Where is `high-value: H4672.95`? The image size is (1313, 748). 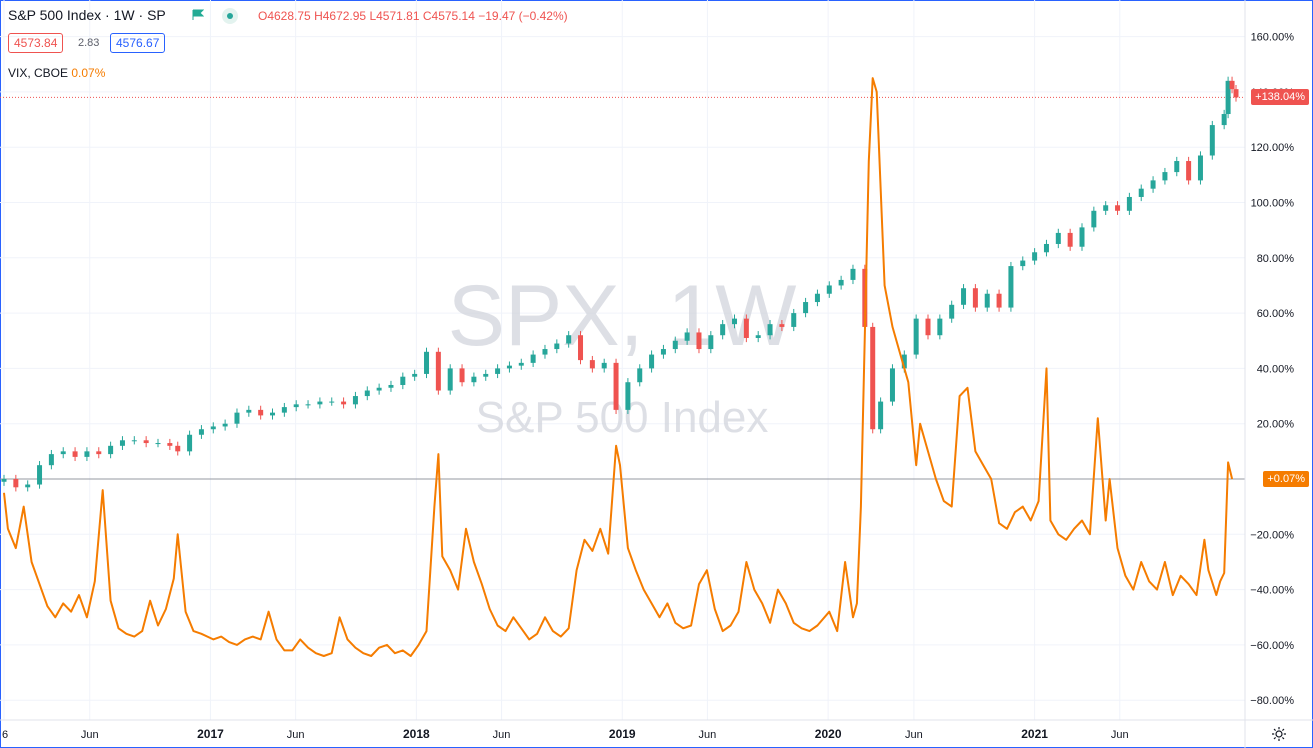 high-value: H4672.95 is located at coordinates (340, 16).